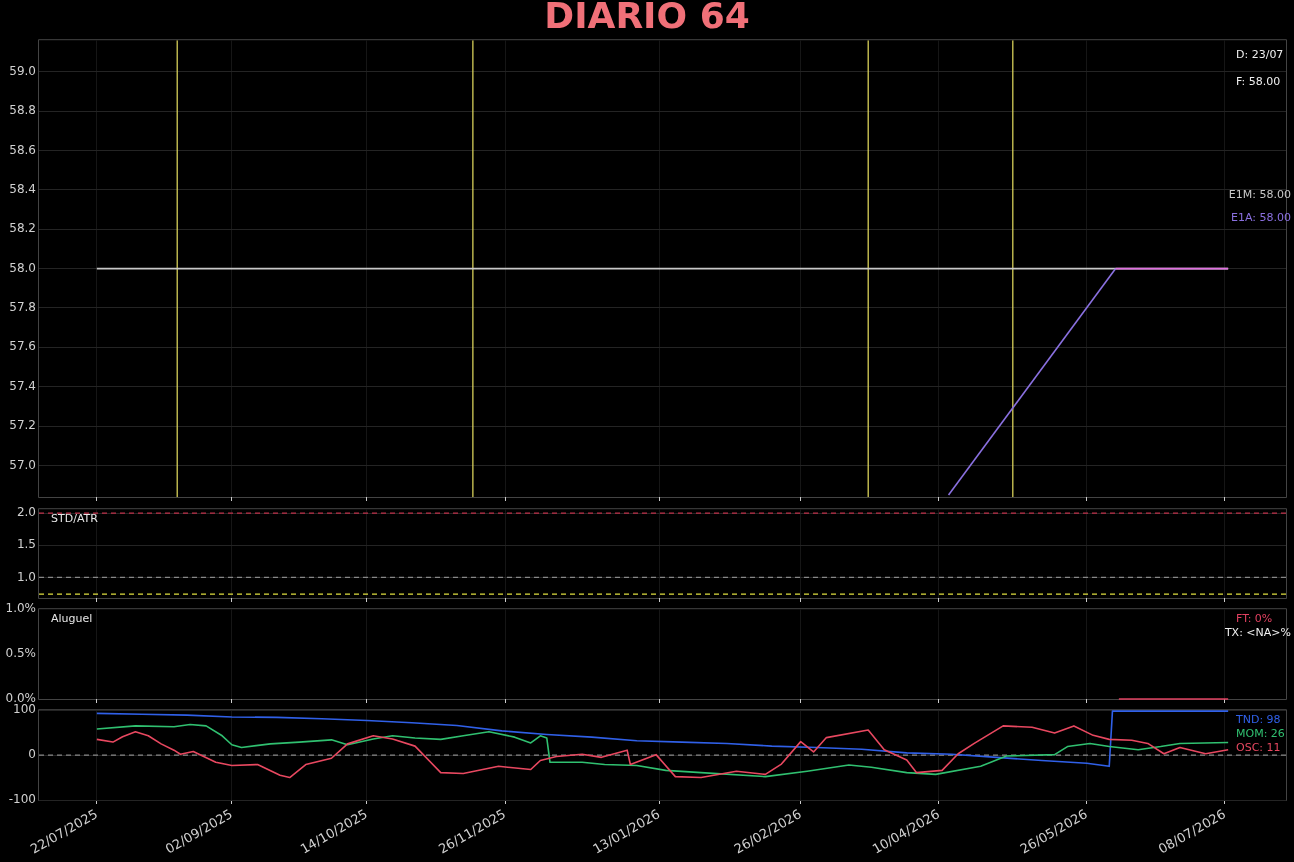 The width and height of the screenshot is (1294, 862). What do you see at coordinates (1260, 734) in the screenshot?
I see `series-label: MOM: 26` at bounding box center [1260, 734].